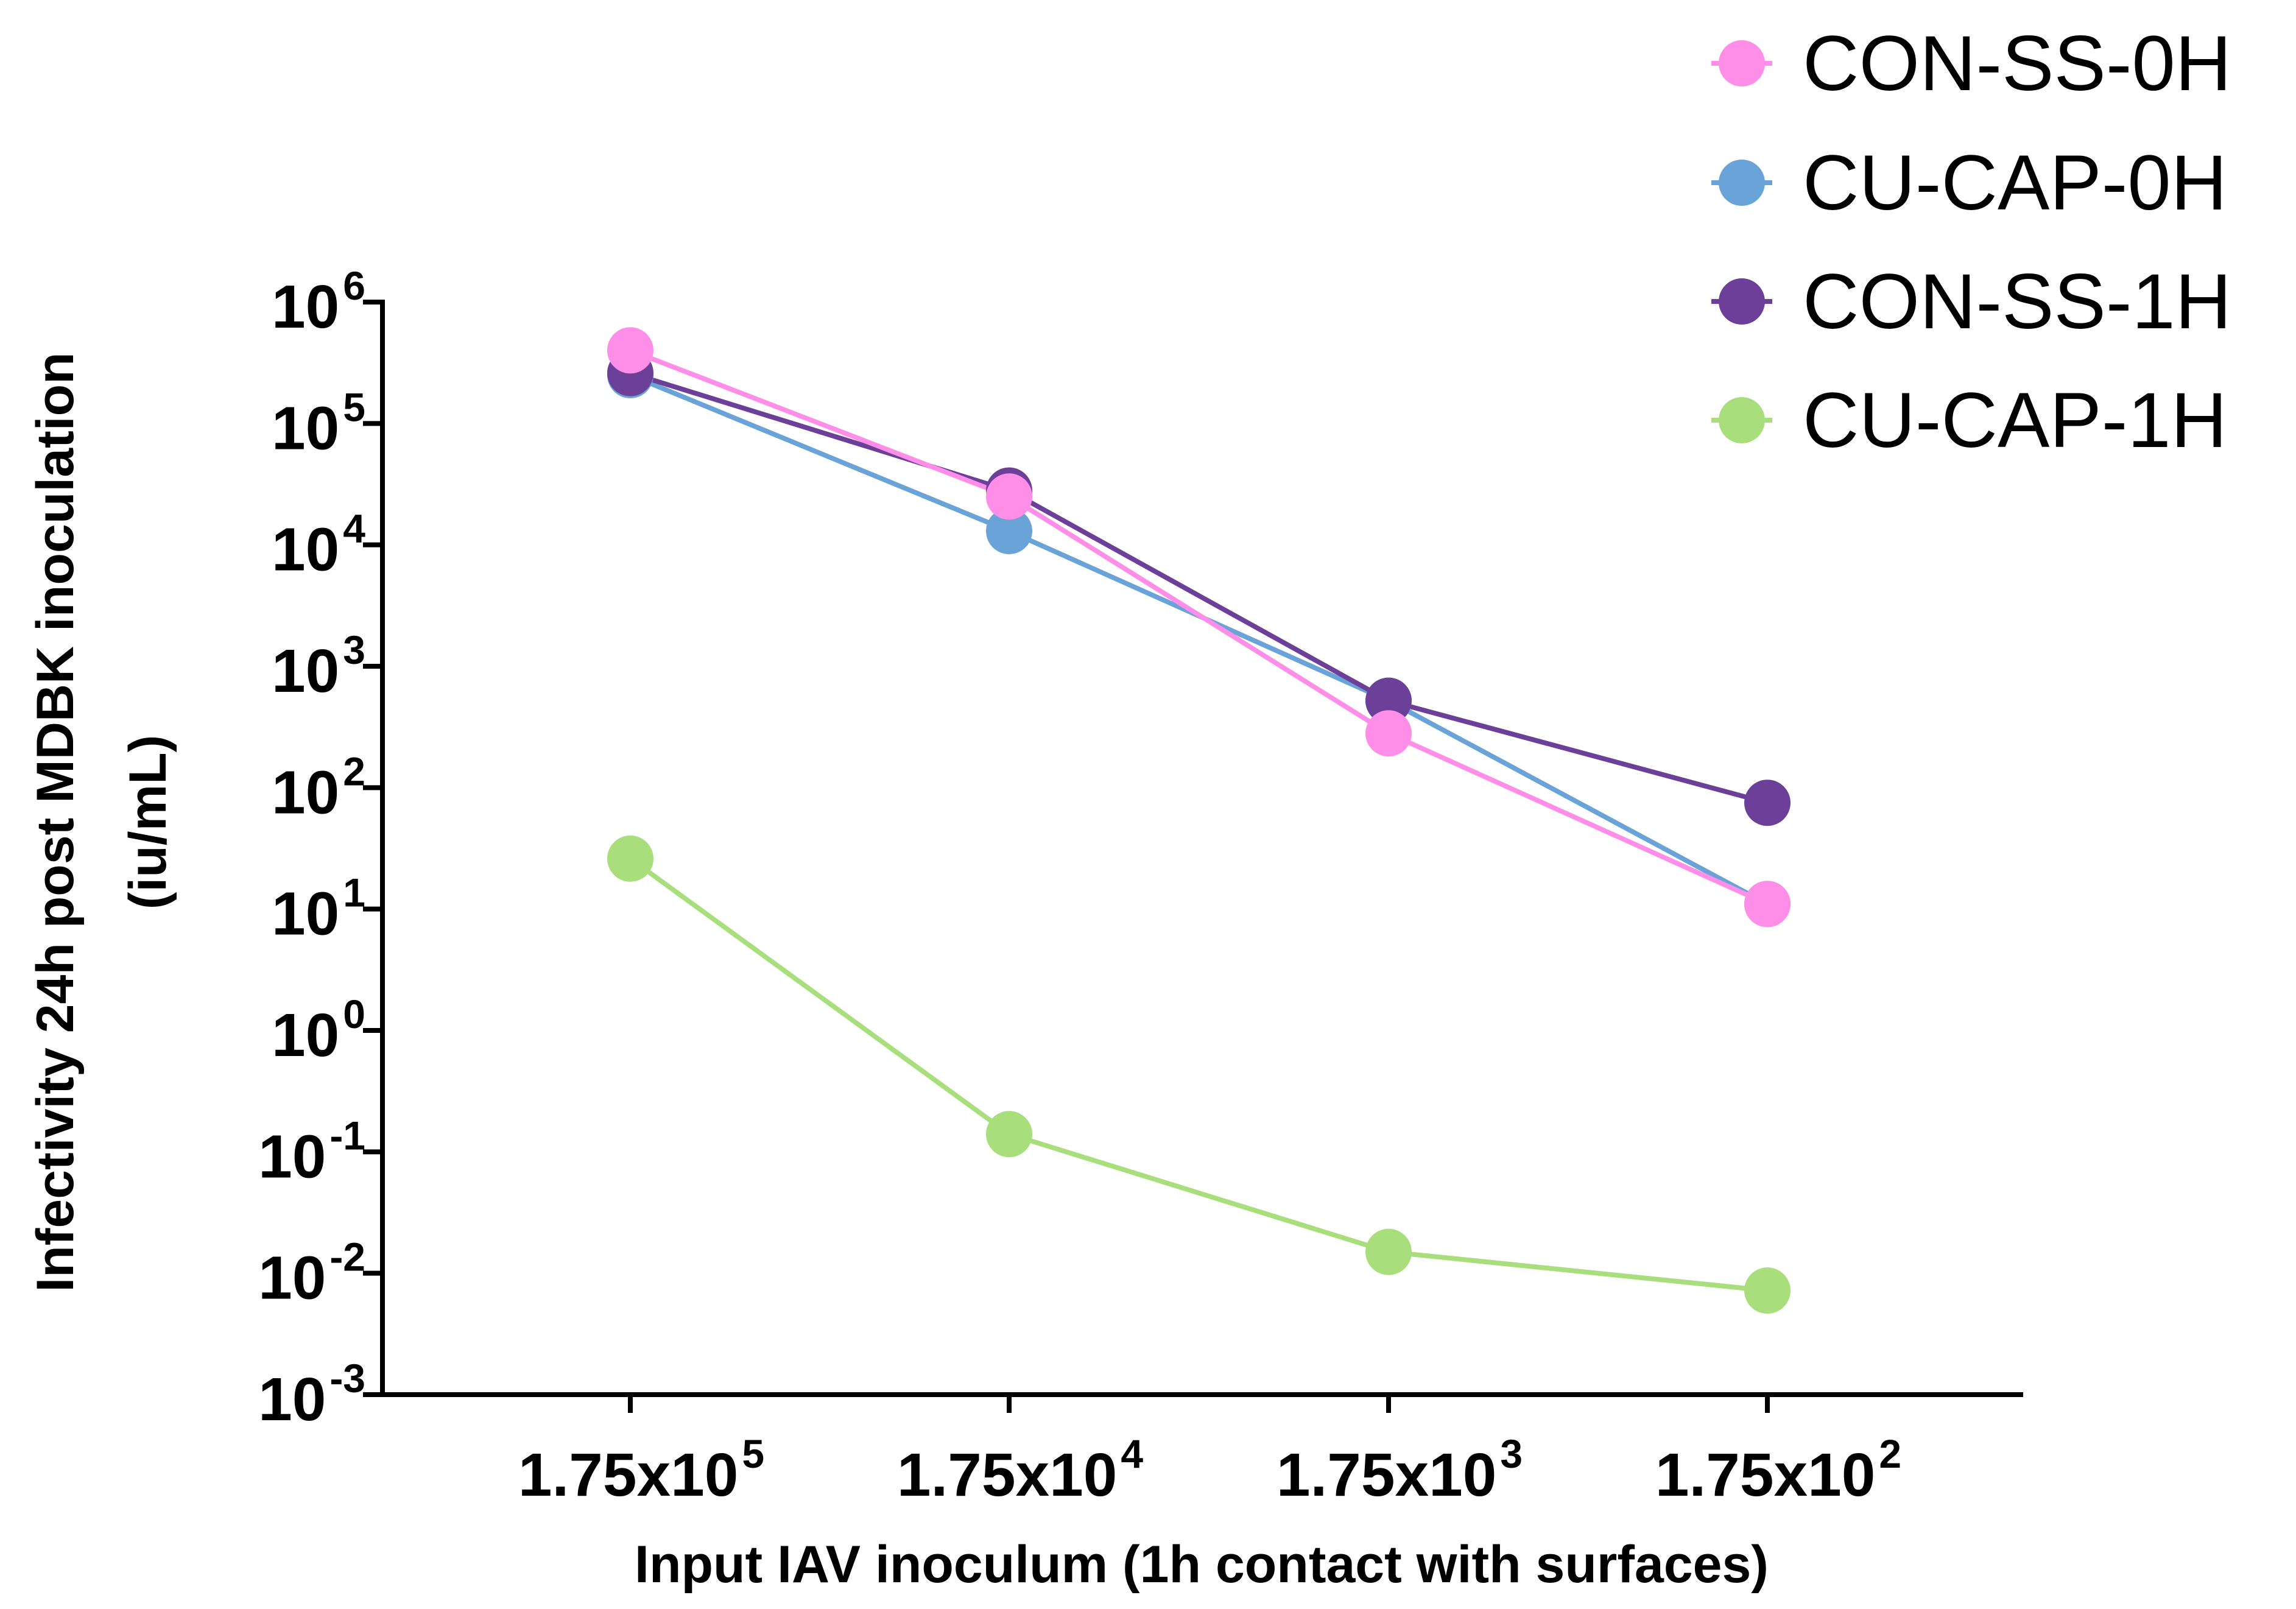  What do you see at coordinates (2017, 63) in the screenshot?
I see `legend-label: CON-SS-0H` at bounding box center [2017, 63].